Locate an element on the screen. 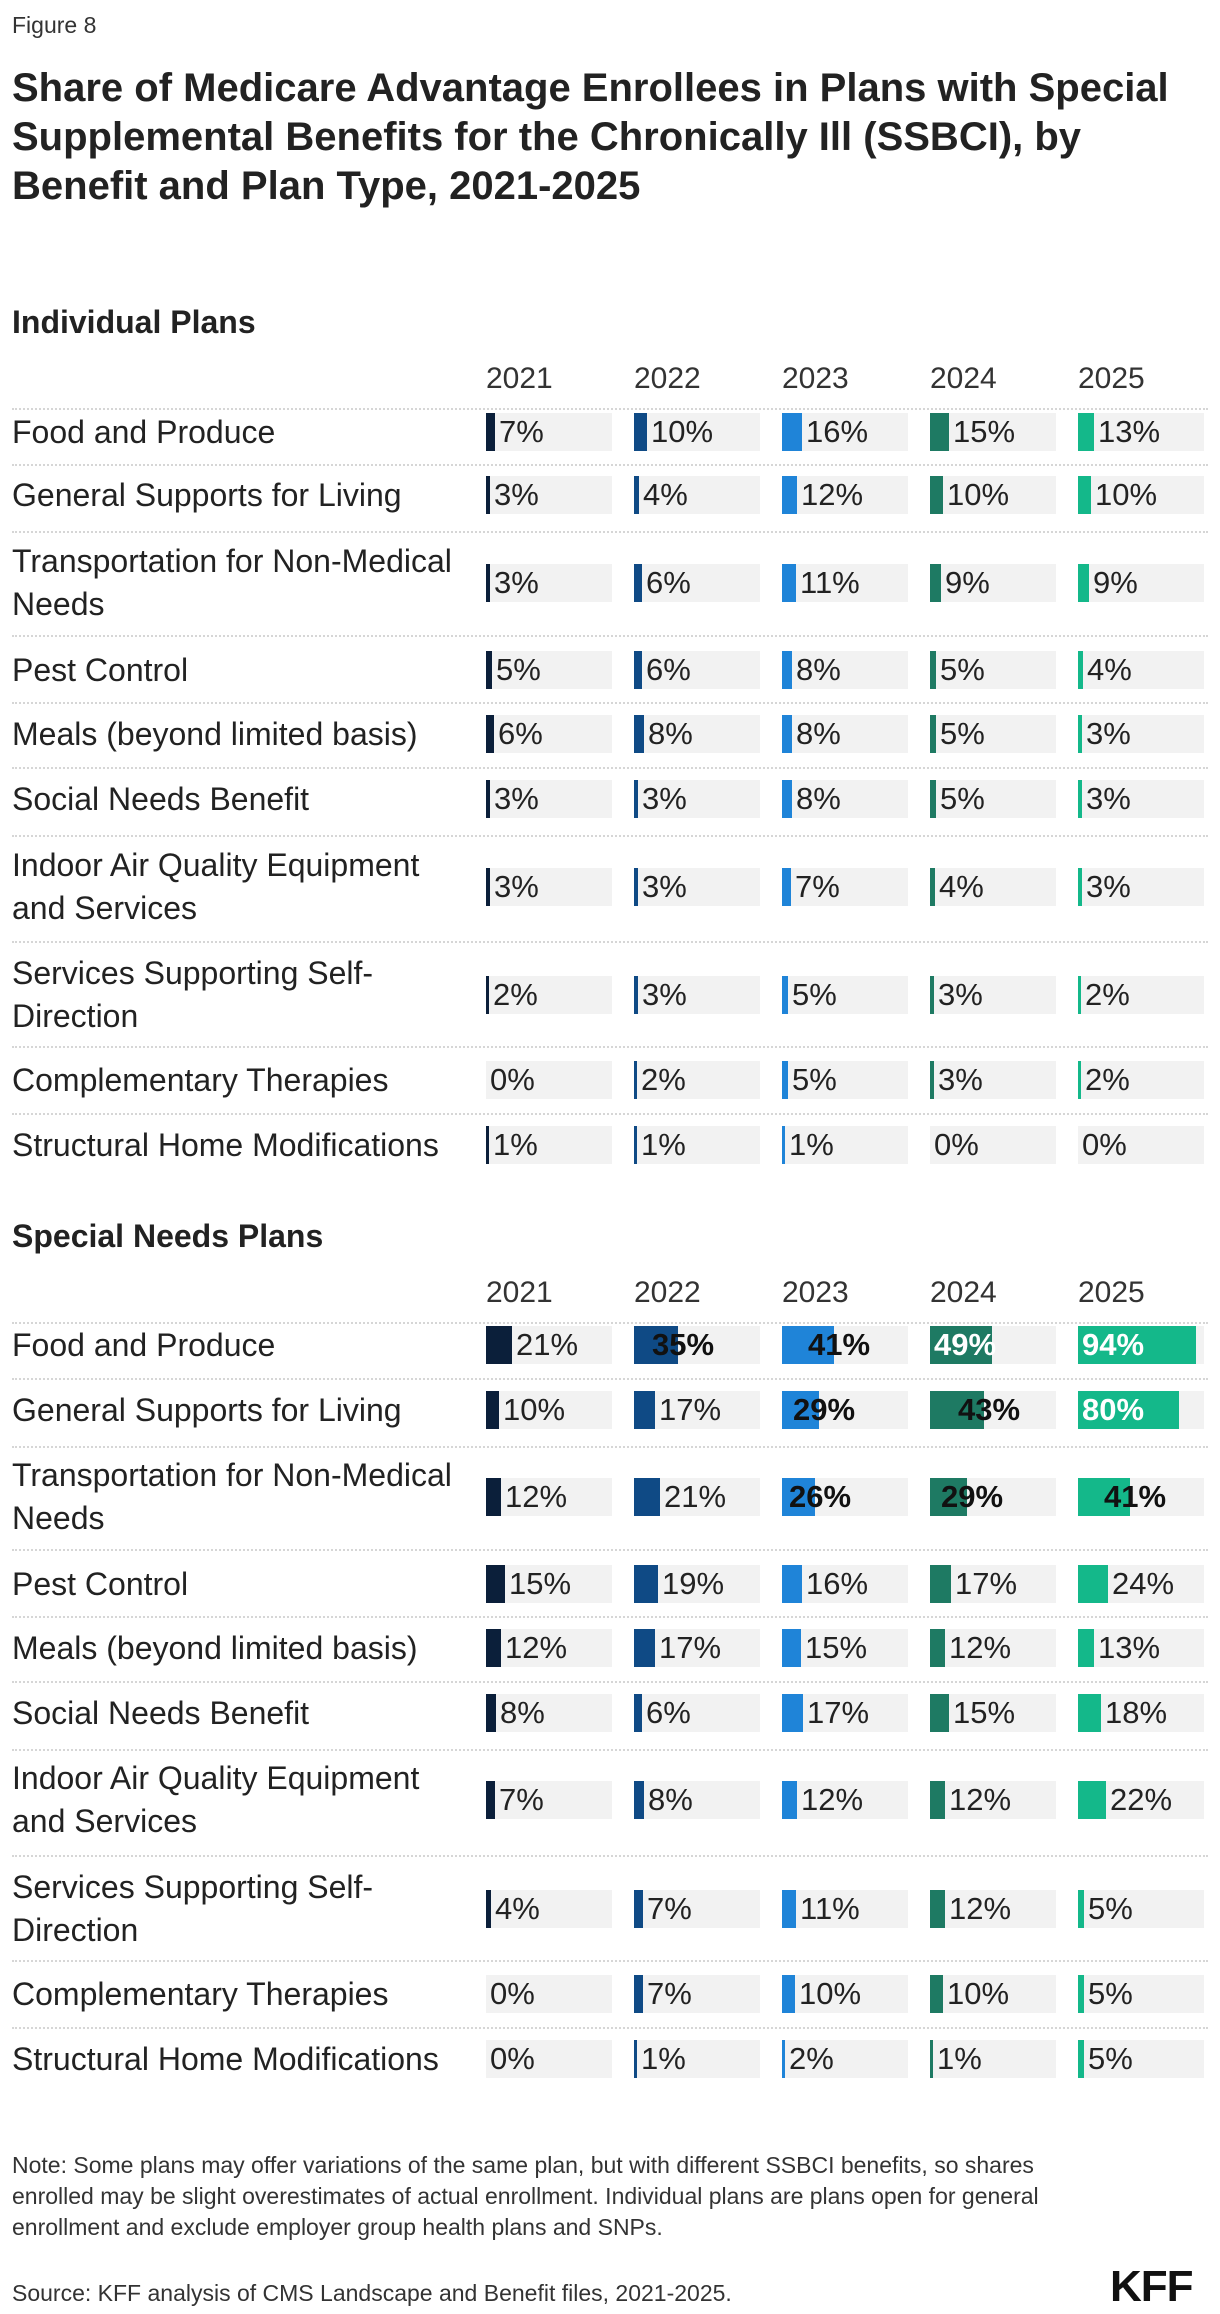 The height and width of the screenshot is (2314, 1220). value-cell-2023: 17% is located at coordinates (845, 1713).